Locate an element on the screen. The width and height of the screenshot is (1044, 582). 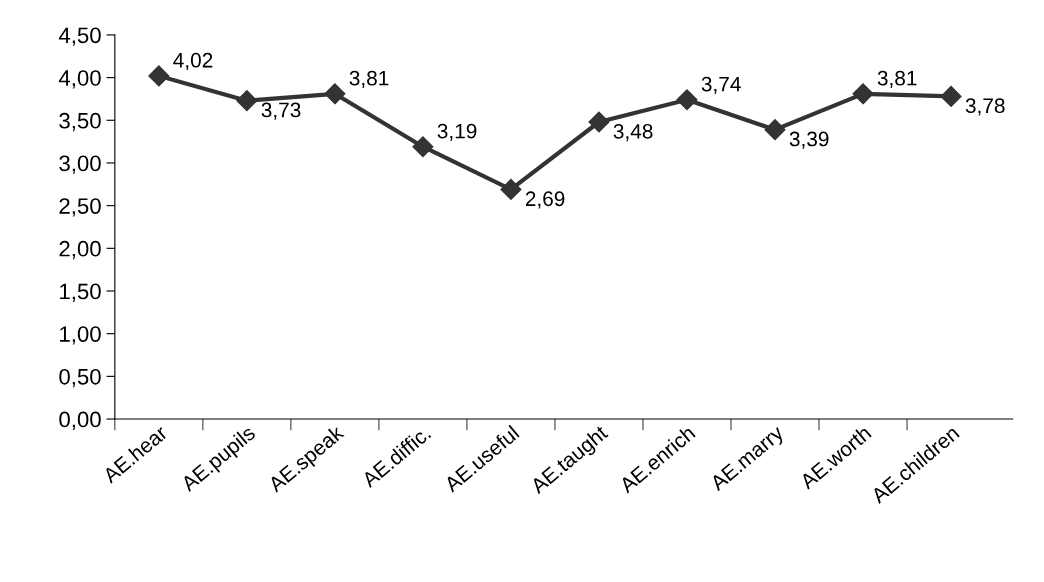
data-label: 3,73 is located at coordinates (281, 111).